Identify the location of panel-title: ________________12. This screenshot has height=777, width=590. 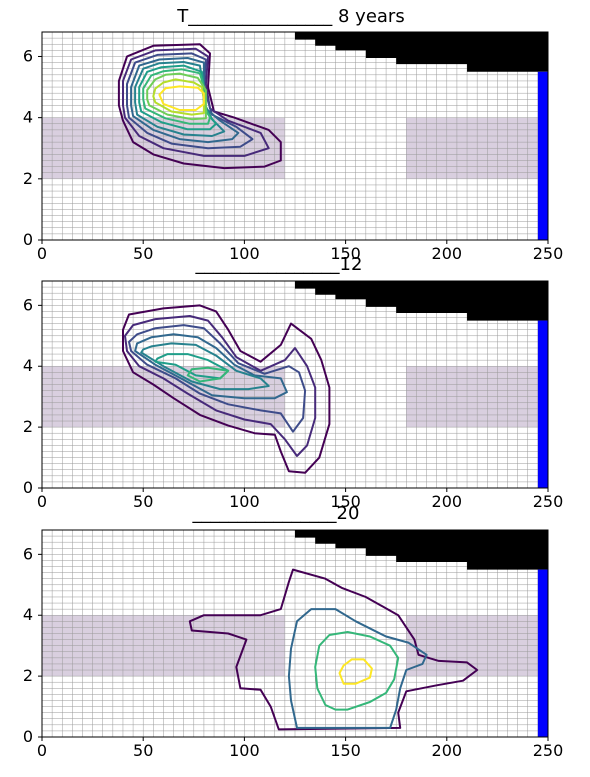
(279, 264).